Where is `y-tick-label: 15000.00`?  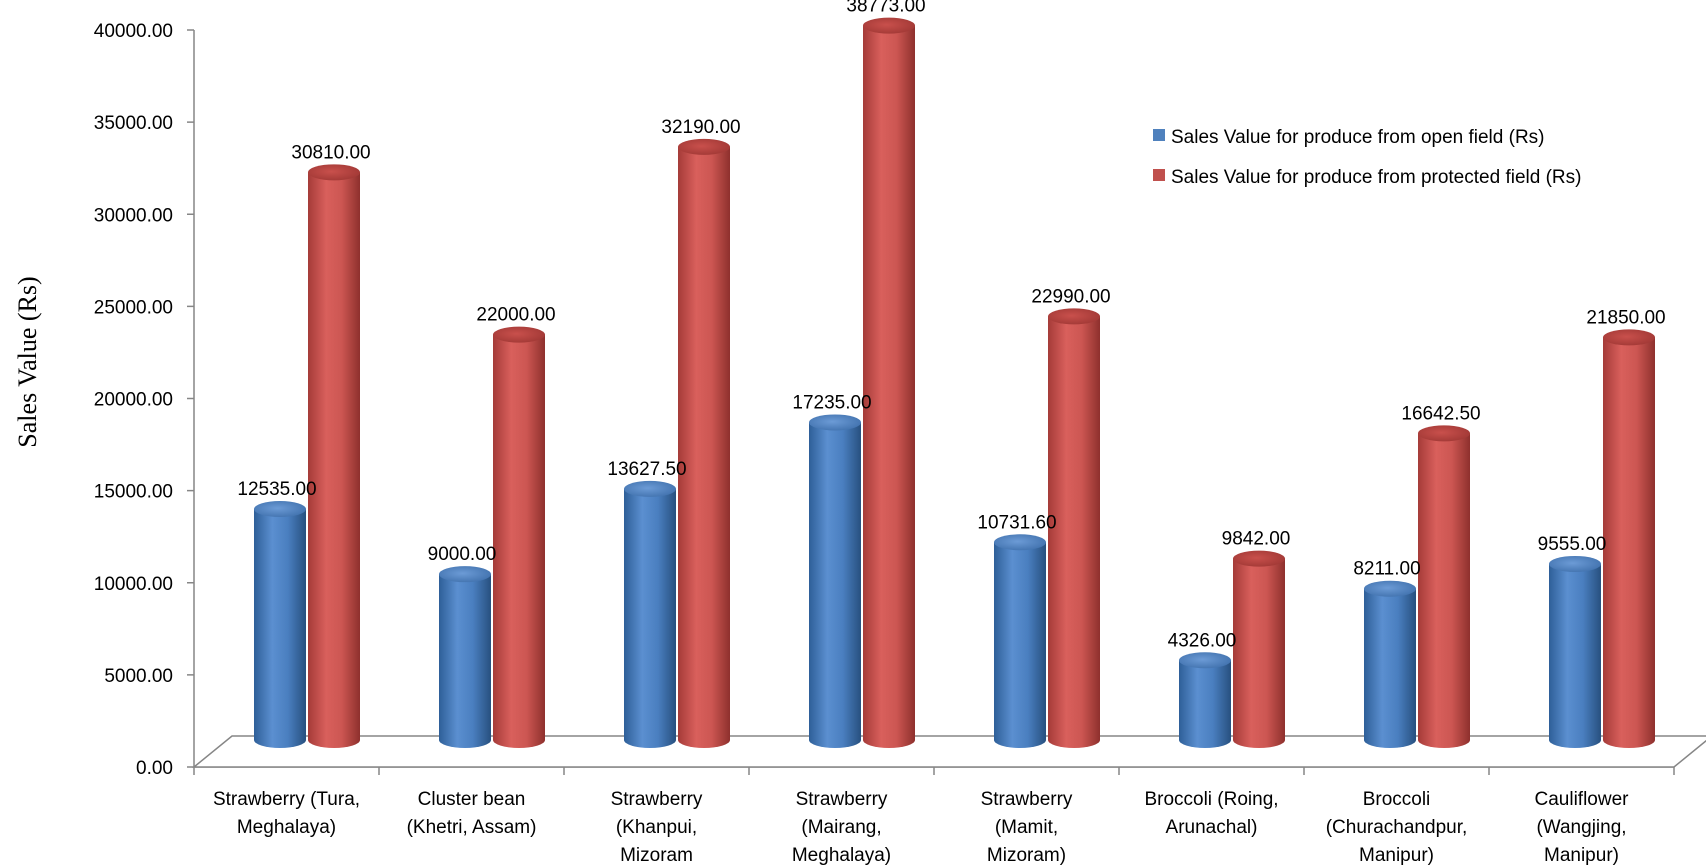 y-tick-label: 15000.00 is located at coordinates (133, 492).